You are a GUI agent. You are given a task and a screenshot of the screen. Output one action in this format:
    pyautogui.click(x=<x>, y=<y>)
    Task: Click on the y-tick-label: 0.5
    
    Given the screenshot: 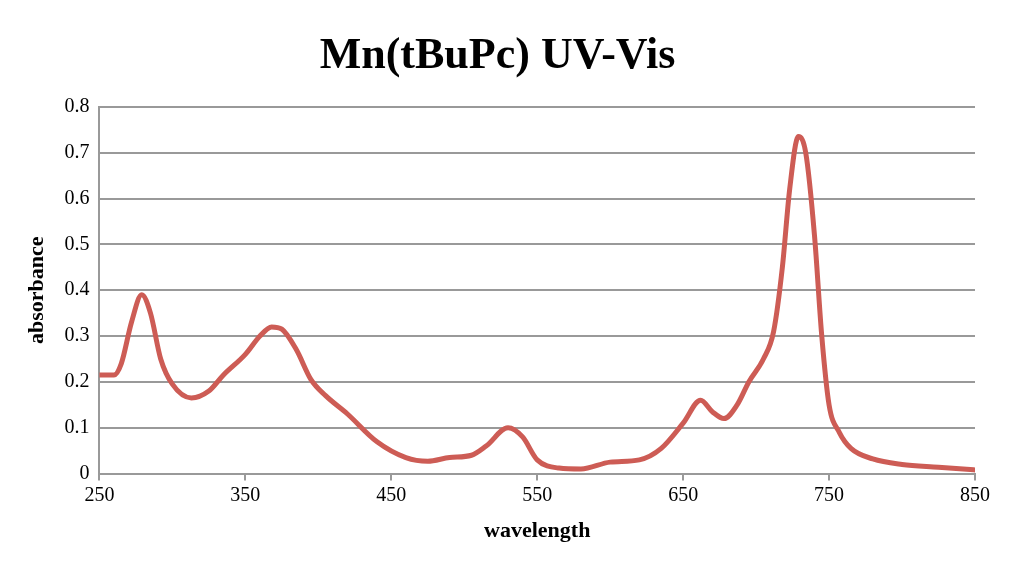 What is the action you would take?
    pyautogui.click(x=77, y=242)
    